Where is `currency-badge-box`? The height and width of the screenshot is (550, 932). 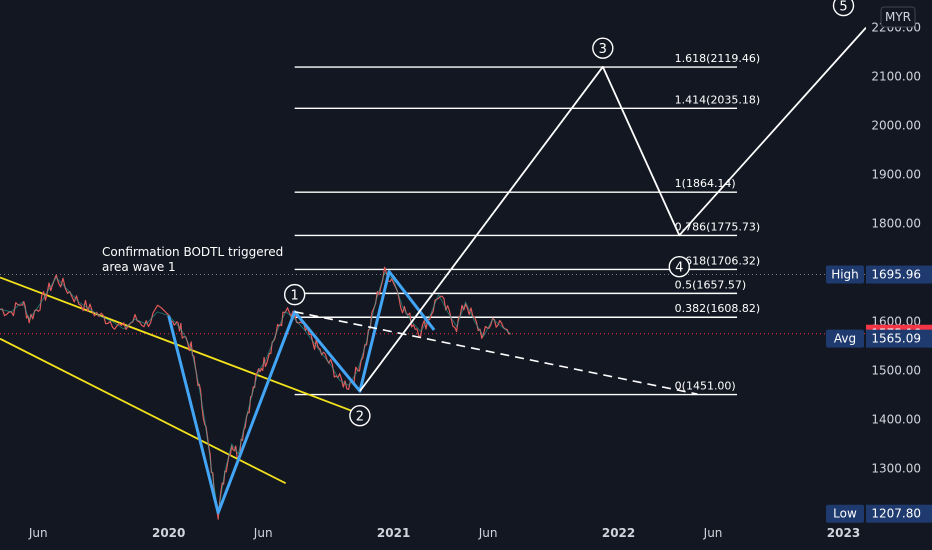 currency-badge-box is located at coordinates (898, 17).